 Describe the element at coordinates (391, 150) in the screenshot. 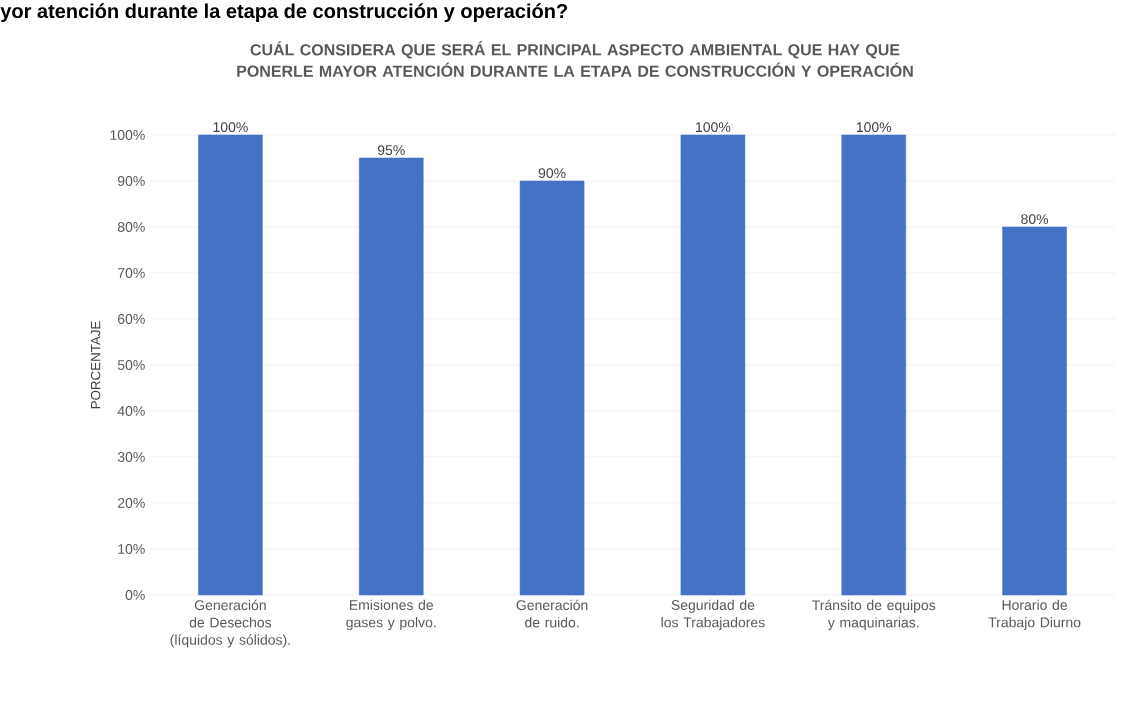

I see `data-label: 95%` at that location.